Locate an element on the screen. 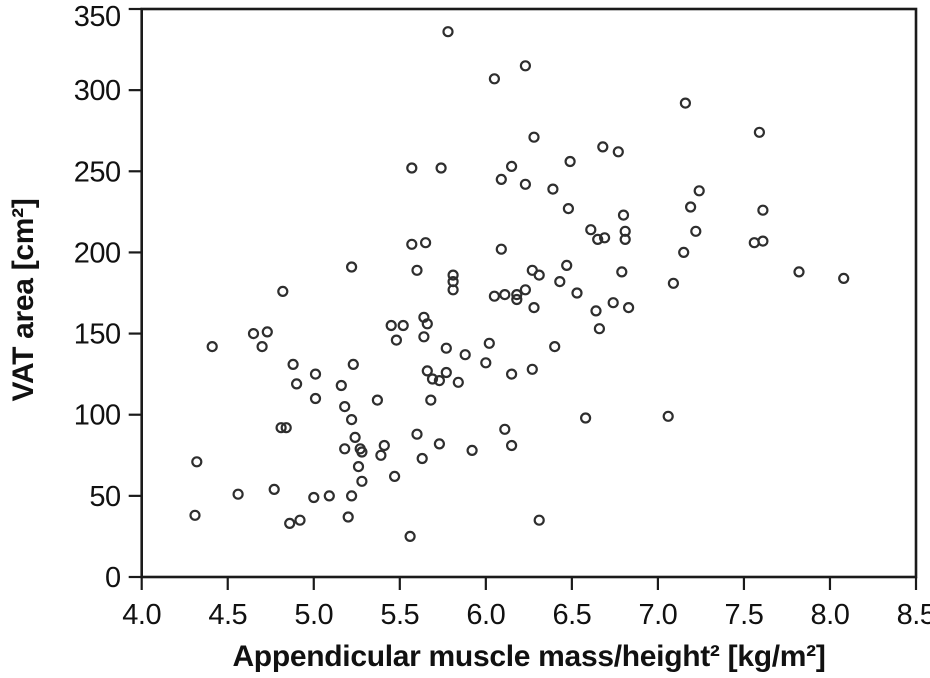 The width and height of the screenshot is (930, 678). x-tick-label: 6.5 is located at coordinates (571, 615).